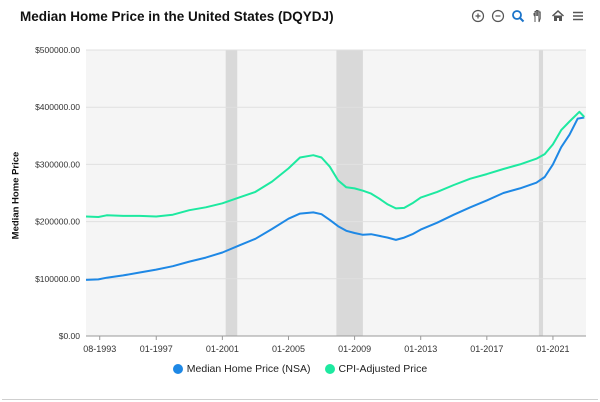 The image size is (600, 402). I want to click on y-tick-label: $500000.00, so click(57, 50).